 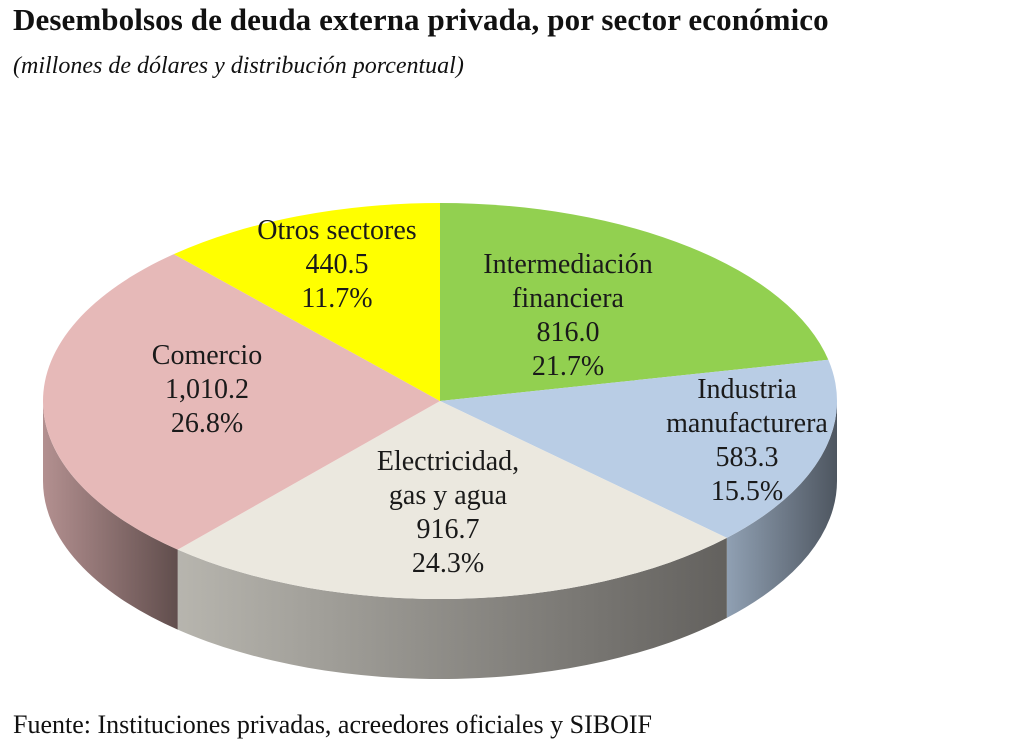 What do you see at coordinates (747, 440) in the screenshot?
I see `slice-label-1: Industria manufacturera 583.3 15.5%` at bounding box center [747, 440].